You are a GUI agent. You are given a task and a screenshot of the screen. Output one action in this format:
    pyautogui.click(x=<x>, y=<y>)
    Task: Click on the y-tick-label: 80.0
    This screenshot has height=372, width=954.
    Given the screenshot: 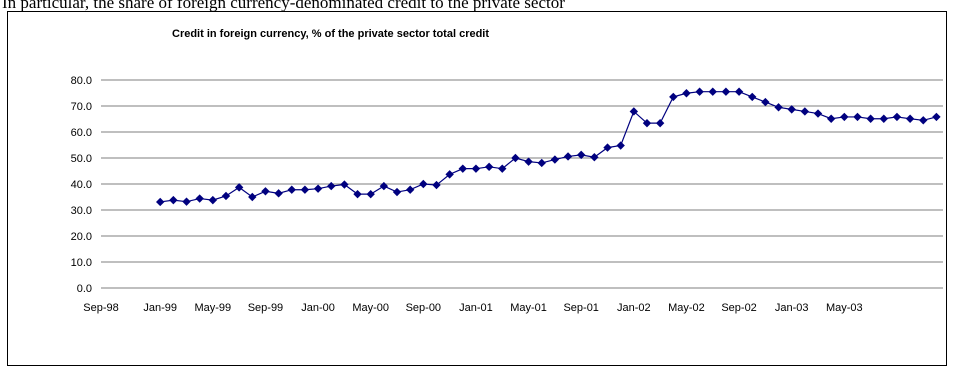 What is the action you would take?
    pyautogui.click(x=81, y=81)
    